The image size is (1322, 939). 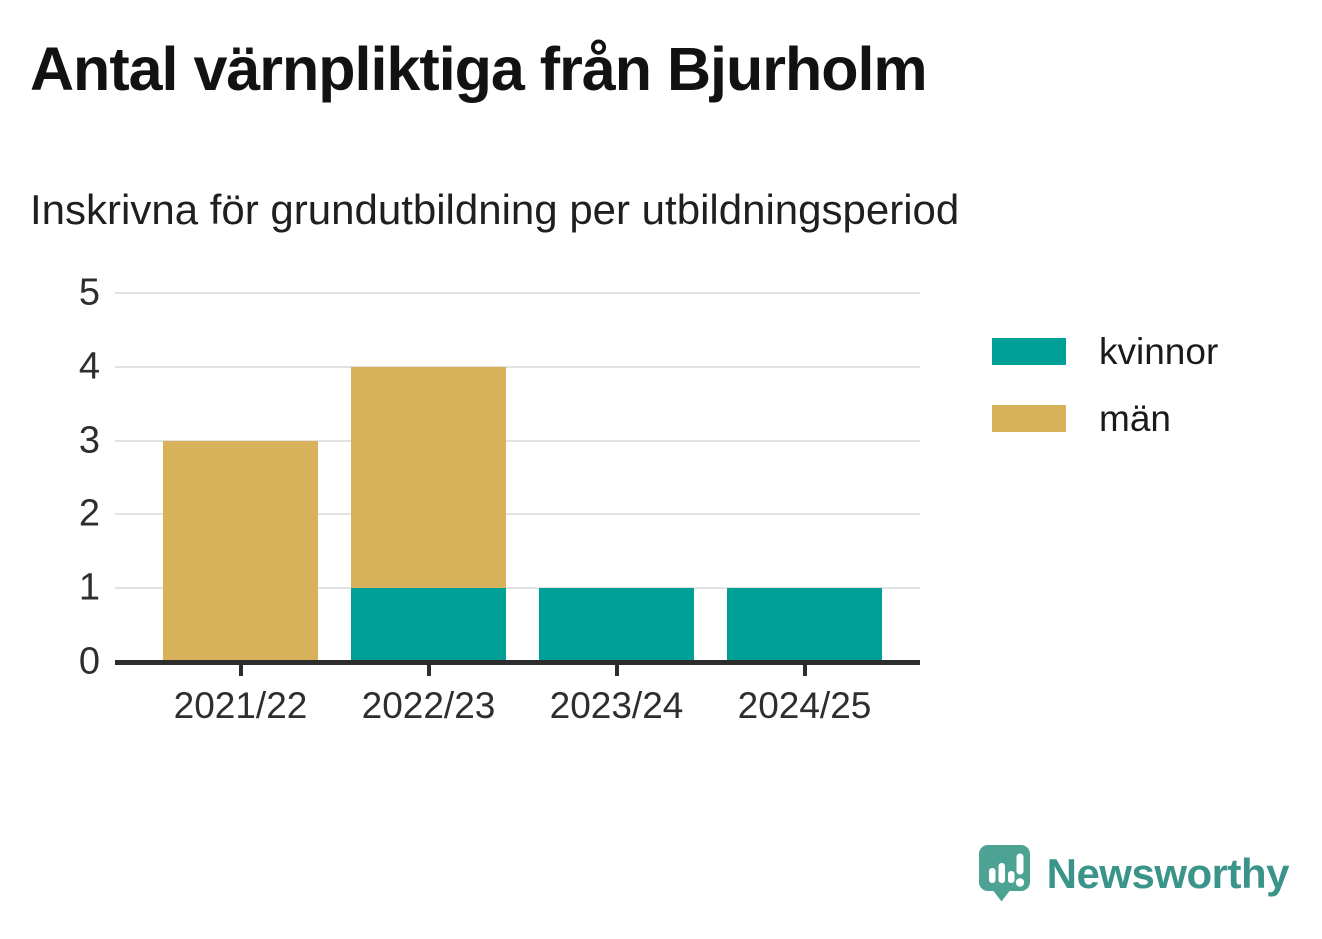 I want to click on gridline-y1, so click(x=517, y=588).